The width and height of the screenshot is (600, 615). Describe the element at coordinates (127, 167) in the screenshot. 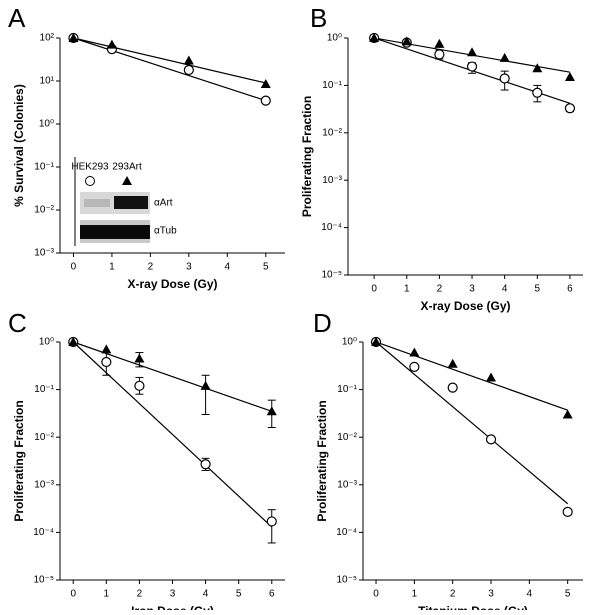

I see `legend-label: 293Art` at that location.